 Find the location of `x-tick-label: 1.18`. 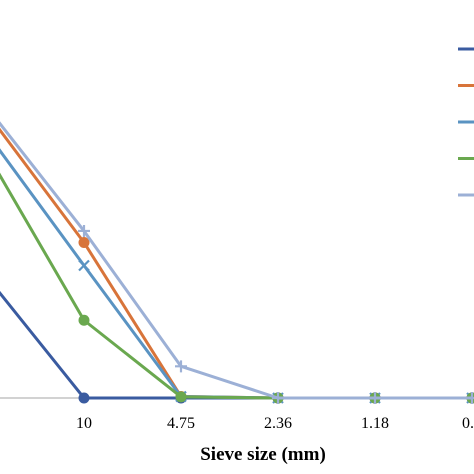

x-tick-label: 1.18 is located at coordinates (375, 423).